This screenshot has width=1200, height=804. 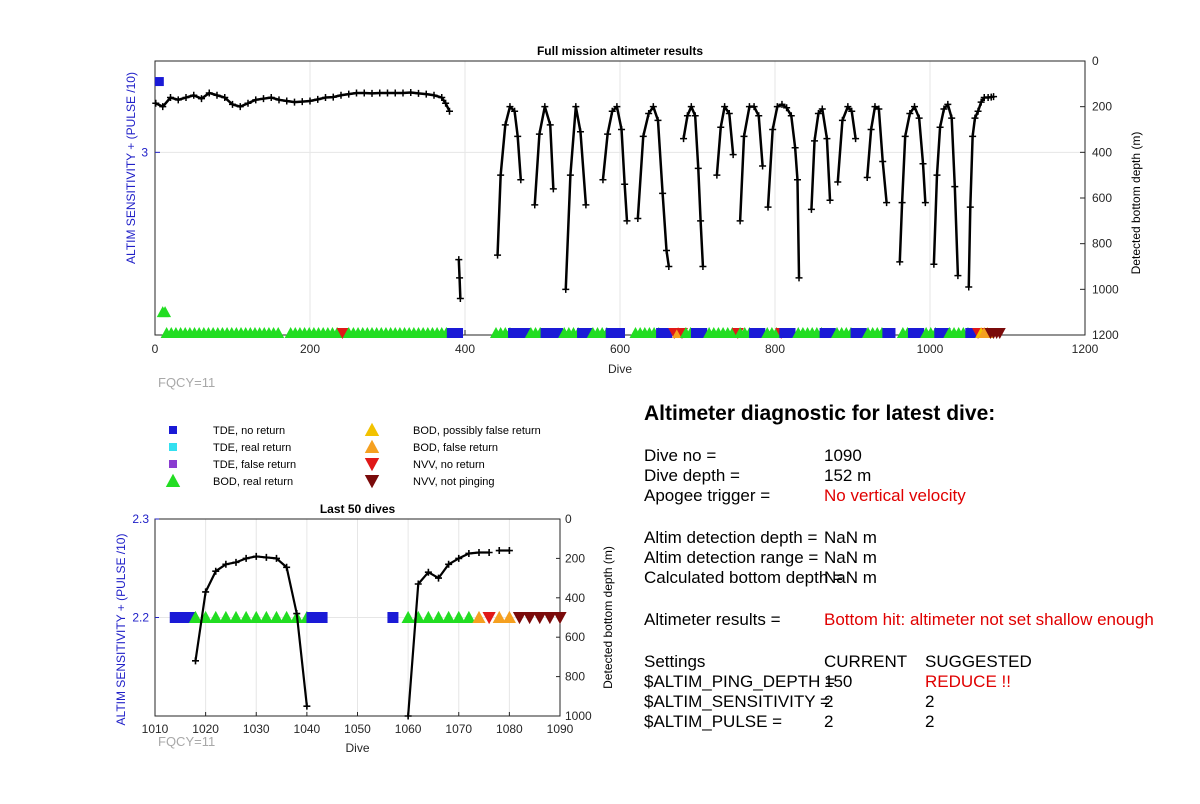 What do you see at coordinates (620, 349) in the screenshot?
I see `x-tick-label: 600` at bounding box center [620, 349].